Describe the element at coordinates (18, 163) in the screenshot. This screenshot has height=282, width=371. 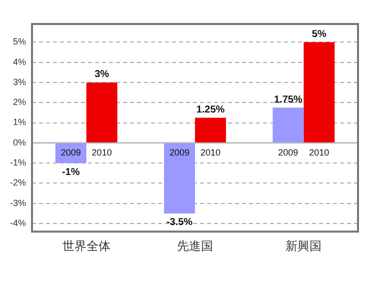
I see `y-tick-label: -1%` at that location.